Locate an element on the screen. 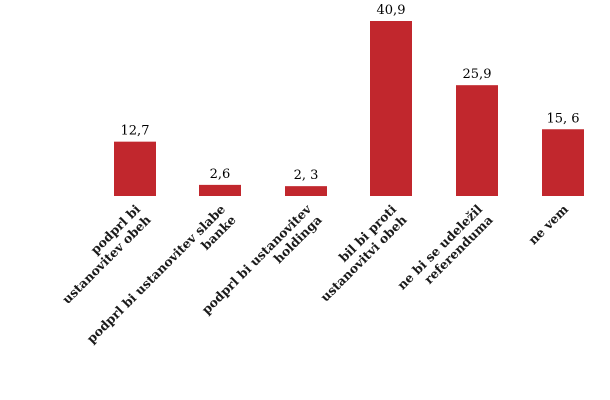  bar-value-label: 40,9 is located at coordinates (391, 10).